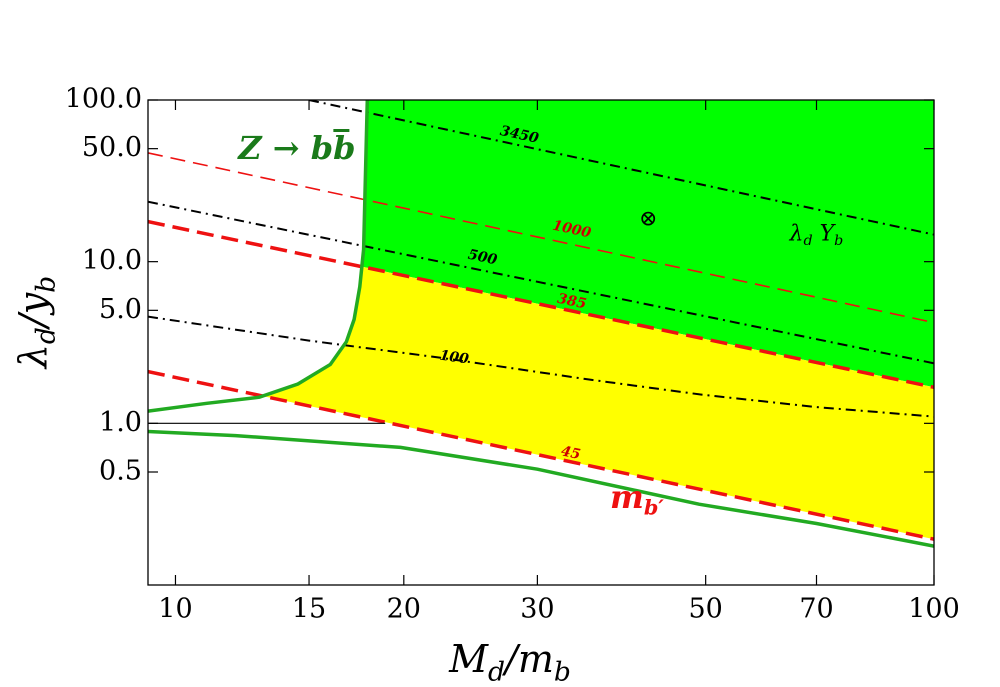 The image size is (1000, 687). Describe the element at coordinates (175, 609) in the screenshot. I see `x-tick-label: 10` at that location.